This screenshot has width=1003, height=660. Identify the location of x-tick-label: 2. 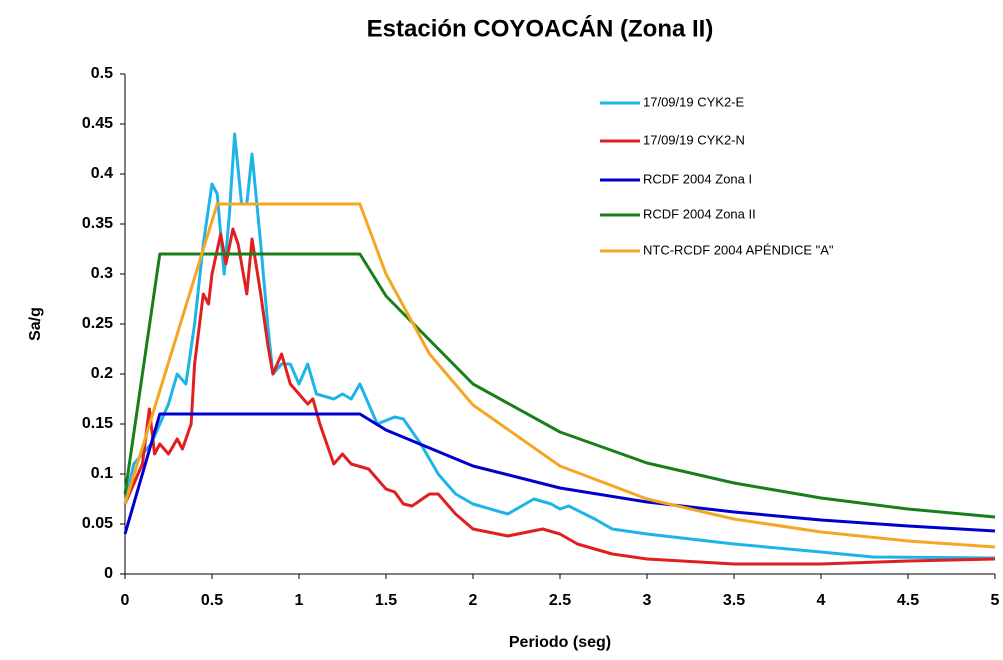
(473, 600).